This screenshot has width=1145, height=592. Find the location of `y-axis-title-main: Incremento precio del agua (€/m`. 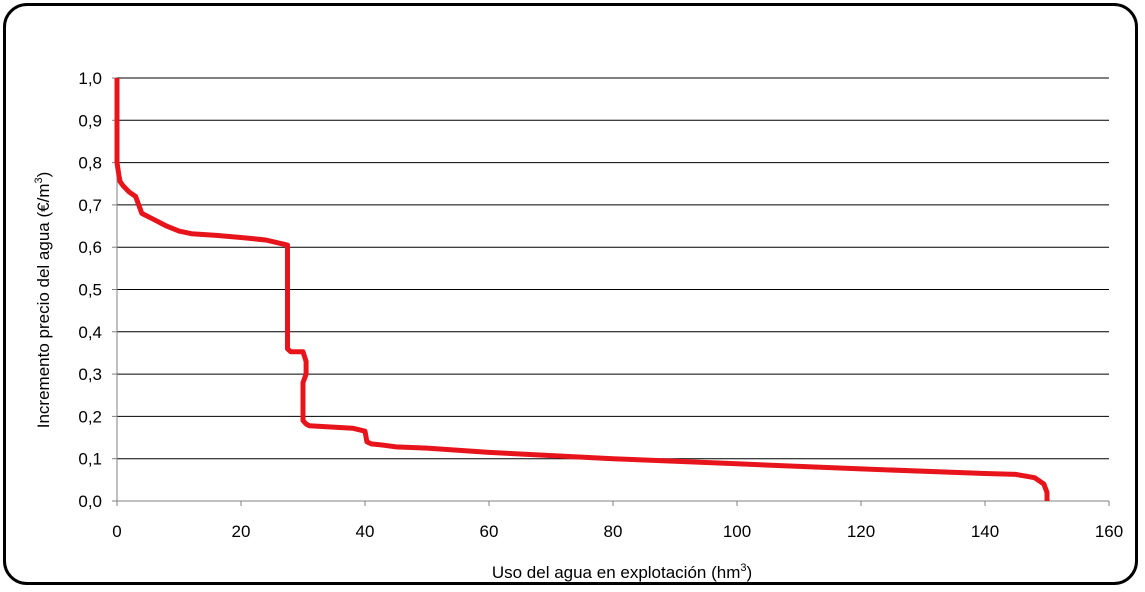

y-axis-title-main: Incremento precio del agua (€/m is located at coordinates (43, 306).